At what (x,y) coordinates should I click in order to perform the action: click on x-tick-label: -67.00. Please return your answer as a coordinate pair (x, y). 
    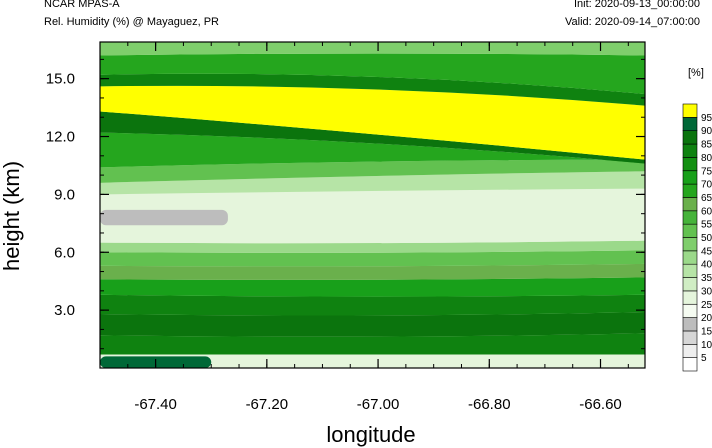
    Looking at the image, I should click on (378, 404).